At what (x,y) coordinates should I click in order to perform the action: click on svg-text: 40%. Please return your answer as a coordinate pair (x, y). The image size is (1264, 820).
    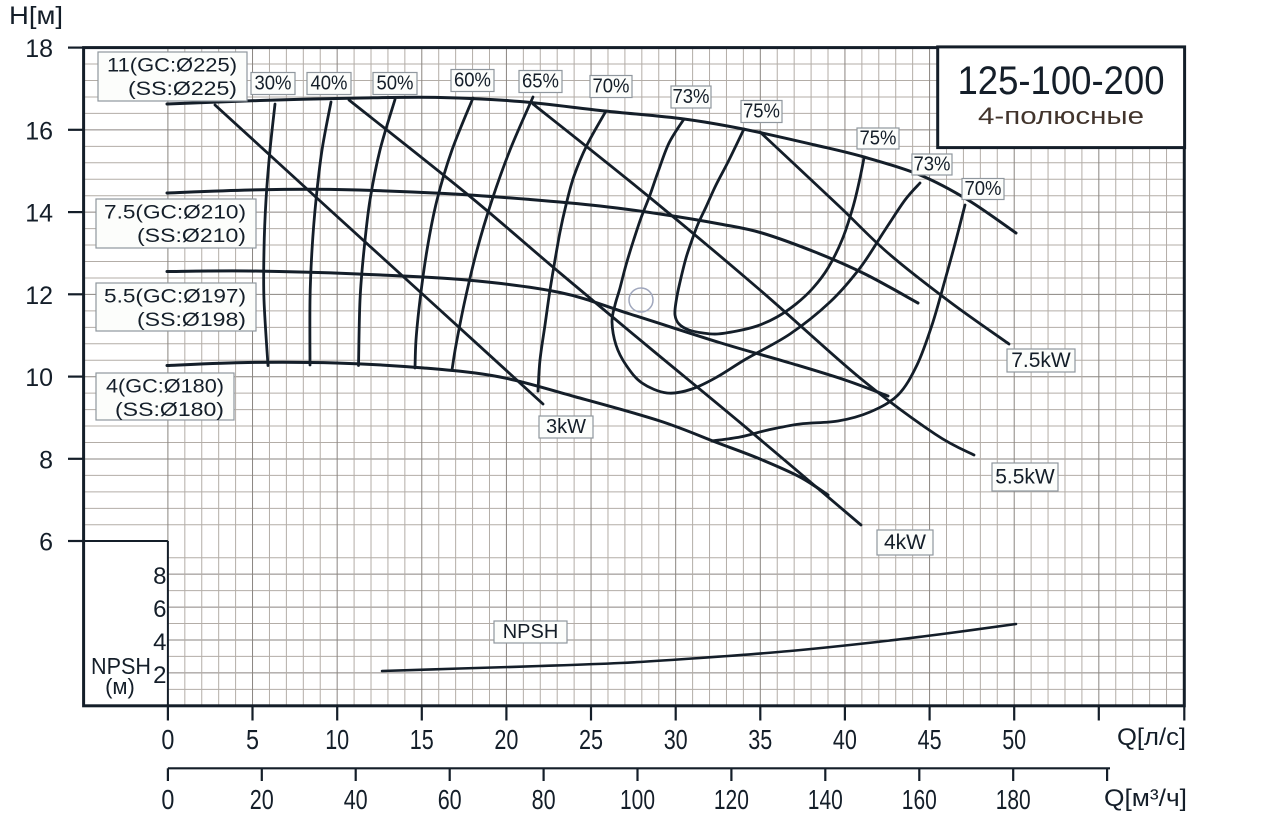
    Looking at the image, I should click on (329, 84).